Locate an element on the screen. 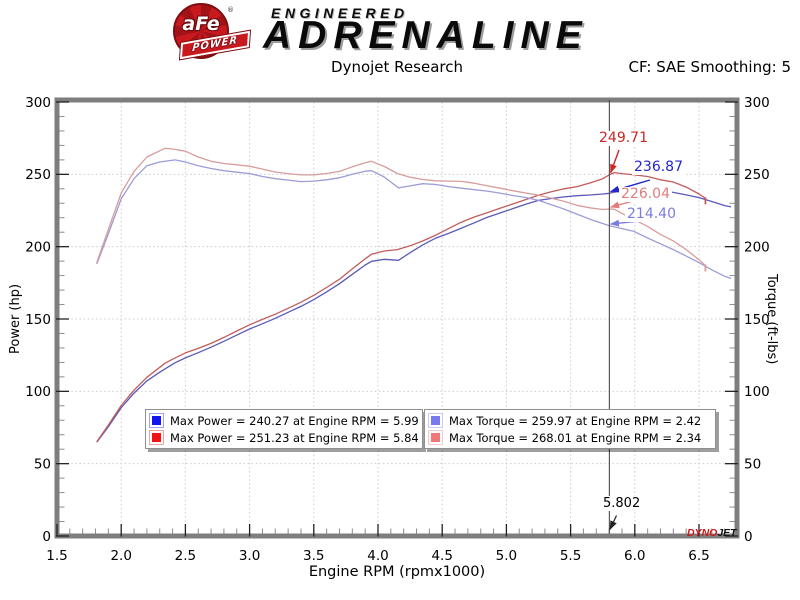 The image size is (800, 600). y-tick-label-left: 150 is located at coordinates (38, 320).